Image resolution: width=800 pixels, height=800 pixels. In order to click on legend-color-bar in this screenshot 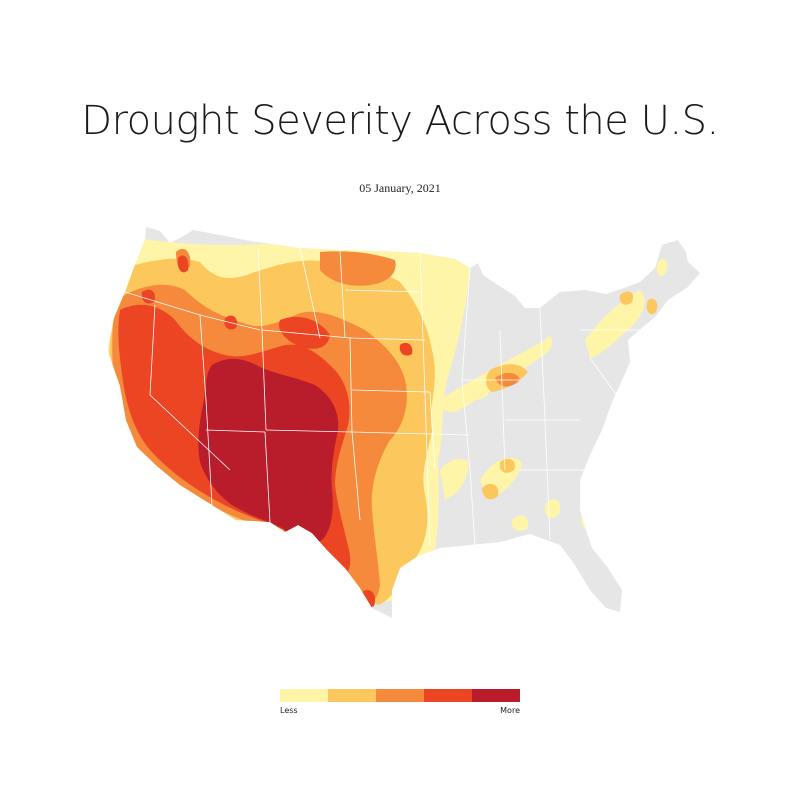, I will do `click(400, 695)`.